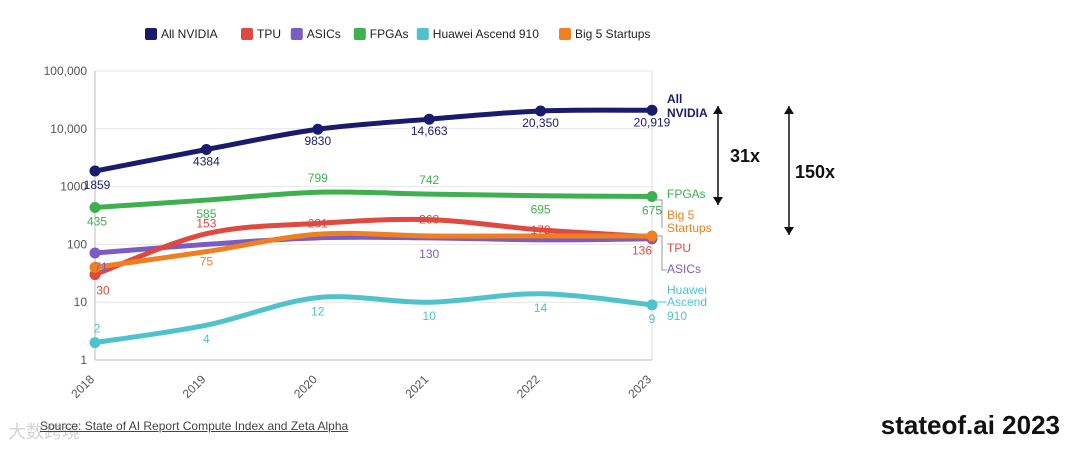 The image size is (1080, 451). What do you see at coordinates (661, 253) in the screenshot?
I see `connector-asics` at bounding box center [661, 253].